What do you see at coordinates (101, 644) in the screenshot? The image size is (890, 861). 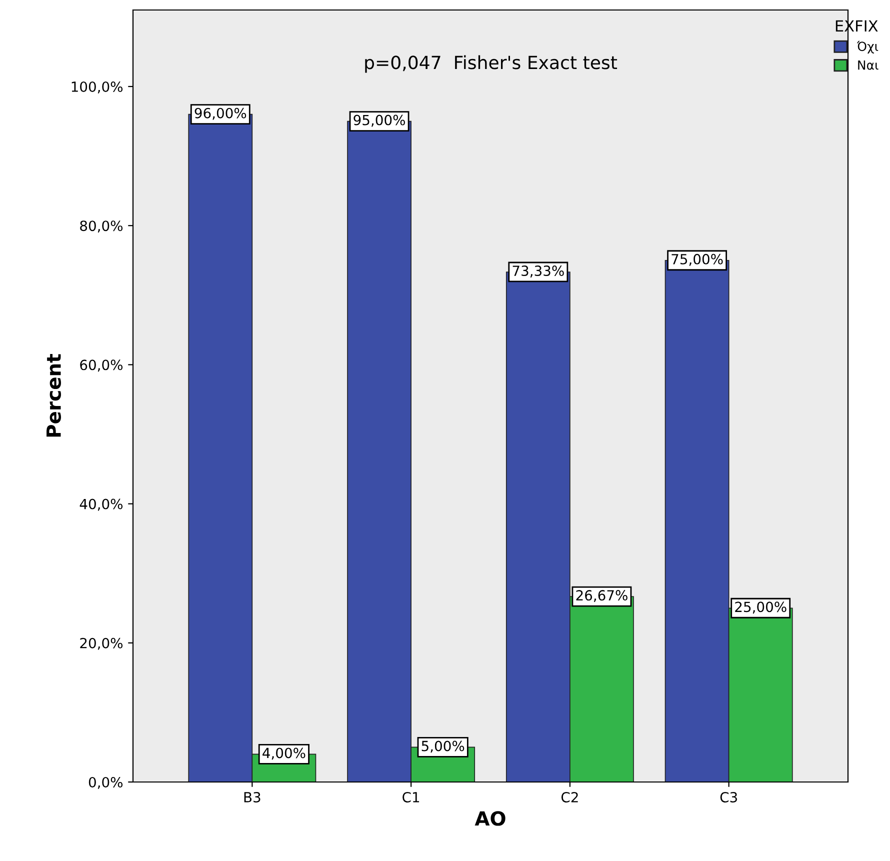 I see `y-tick-label: 20,0%` at bounding box center [101, 644].